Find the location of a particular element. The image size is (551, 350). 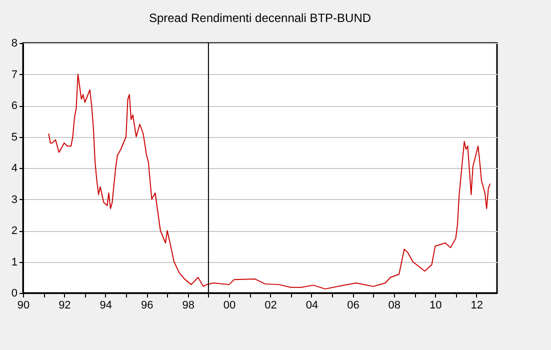

y-tick-label: 4 is located at coordinates (14, 168).